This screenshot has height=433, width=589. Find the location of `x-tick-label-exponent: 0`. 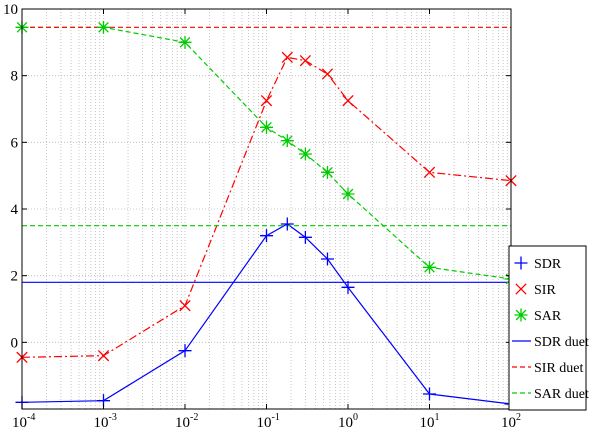

x-tick-label-exponent: 0 is located at coordinates (355, 417).